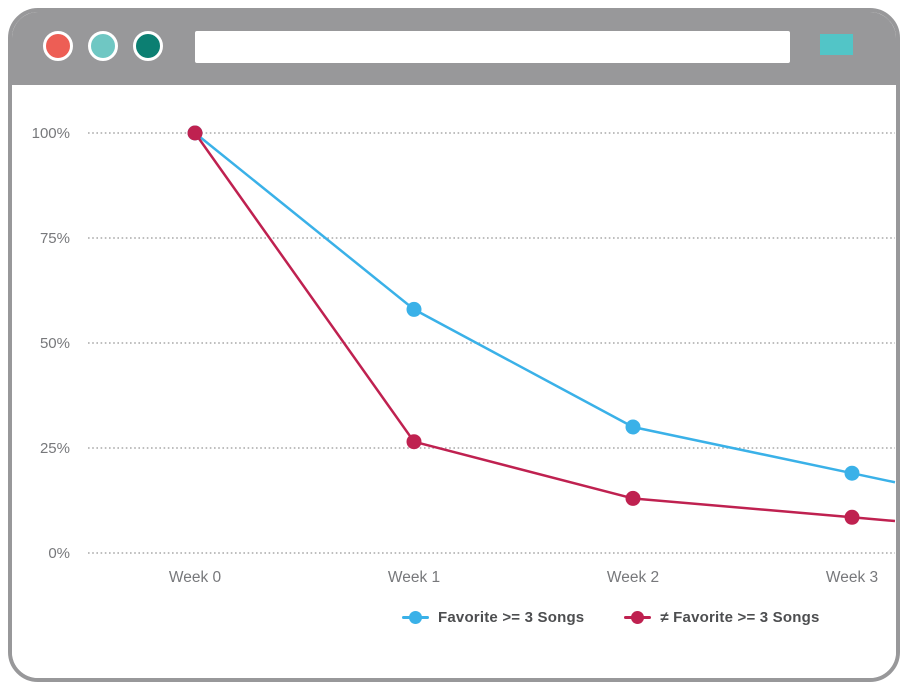 This screenshot has height=690, width=908. Describe the element at coordinates (414, 577) in the screenshot. I see `x-axis-tick-label: Week 1` at that location.